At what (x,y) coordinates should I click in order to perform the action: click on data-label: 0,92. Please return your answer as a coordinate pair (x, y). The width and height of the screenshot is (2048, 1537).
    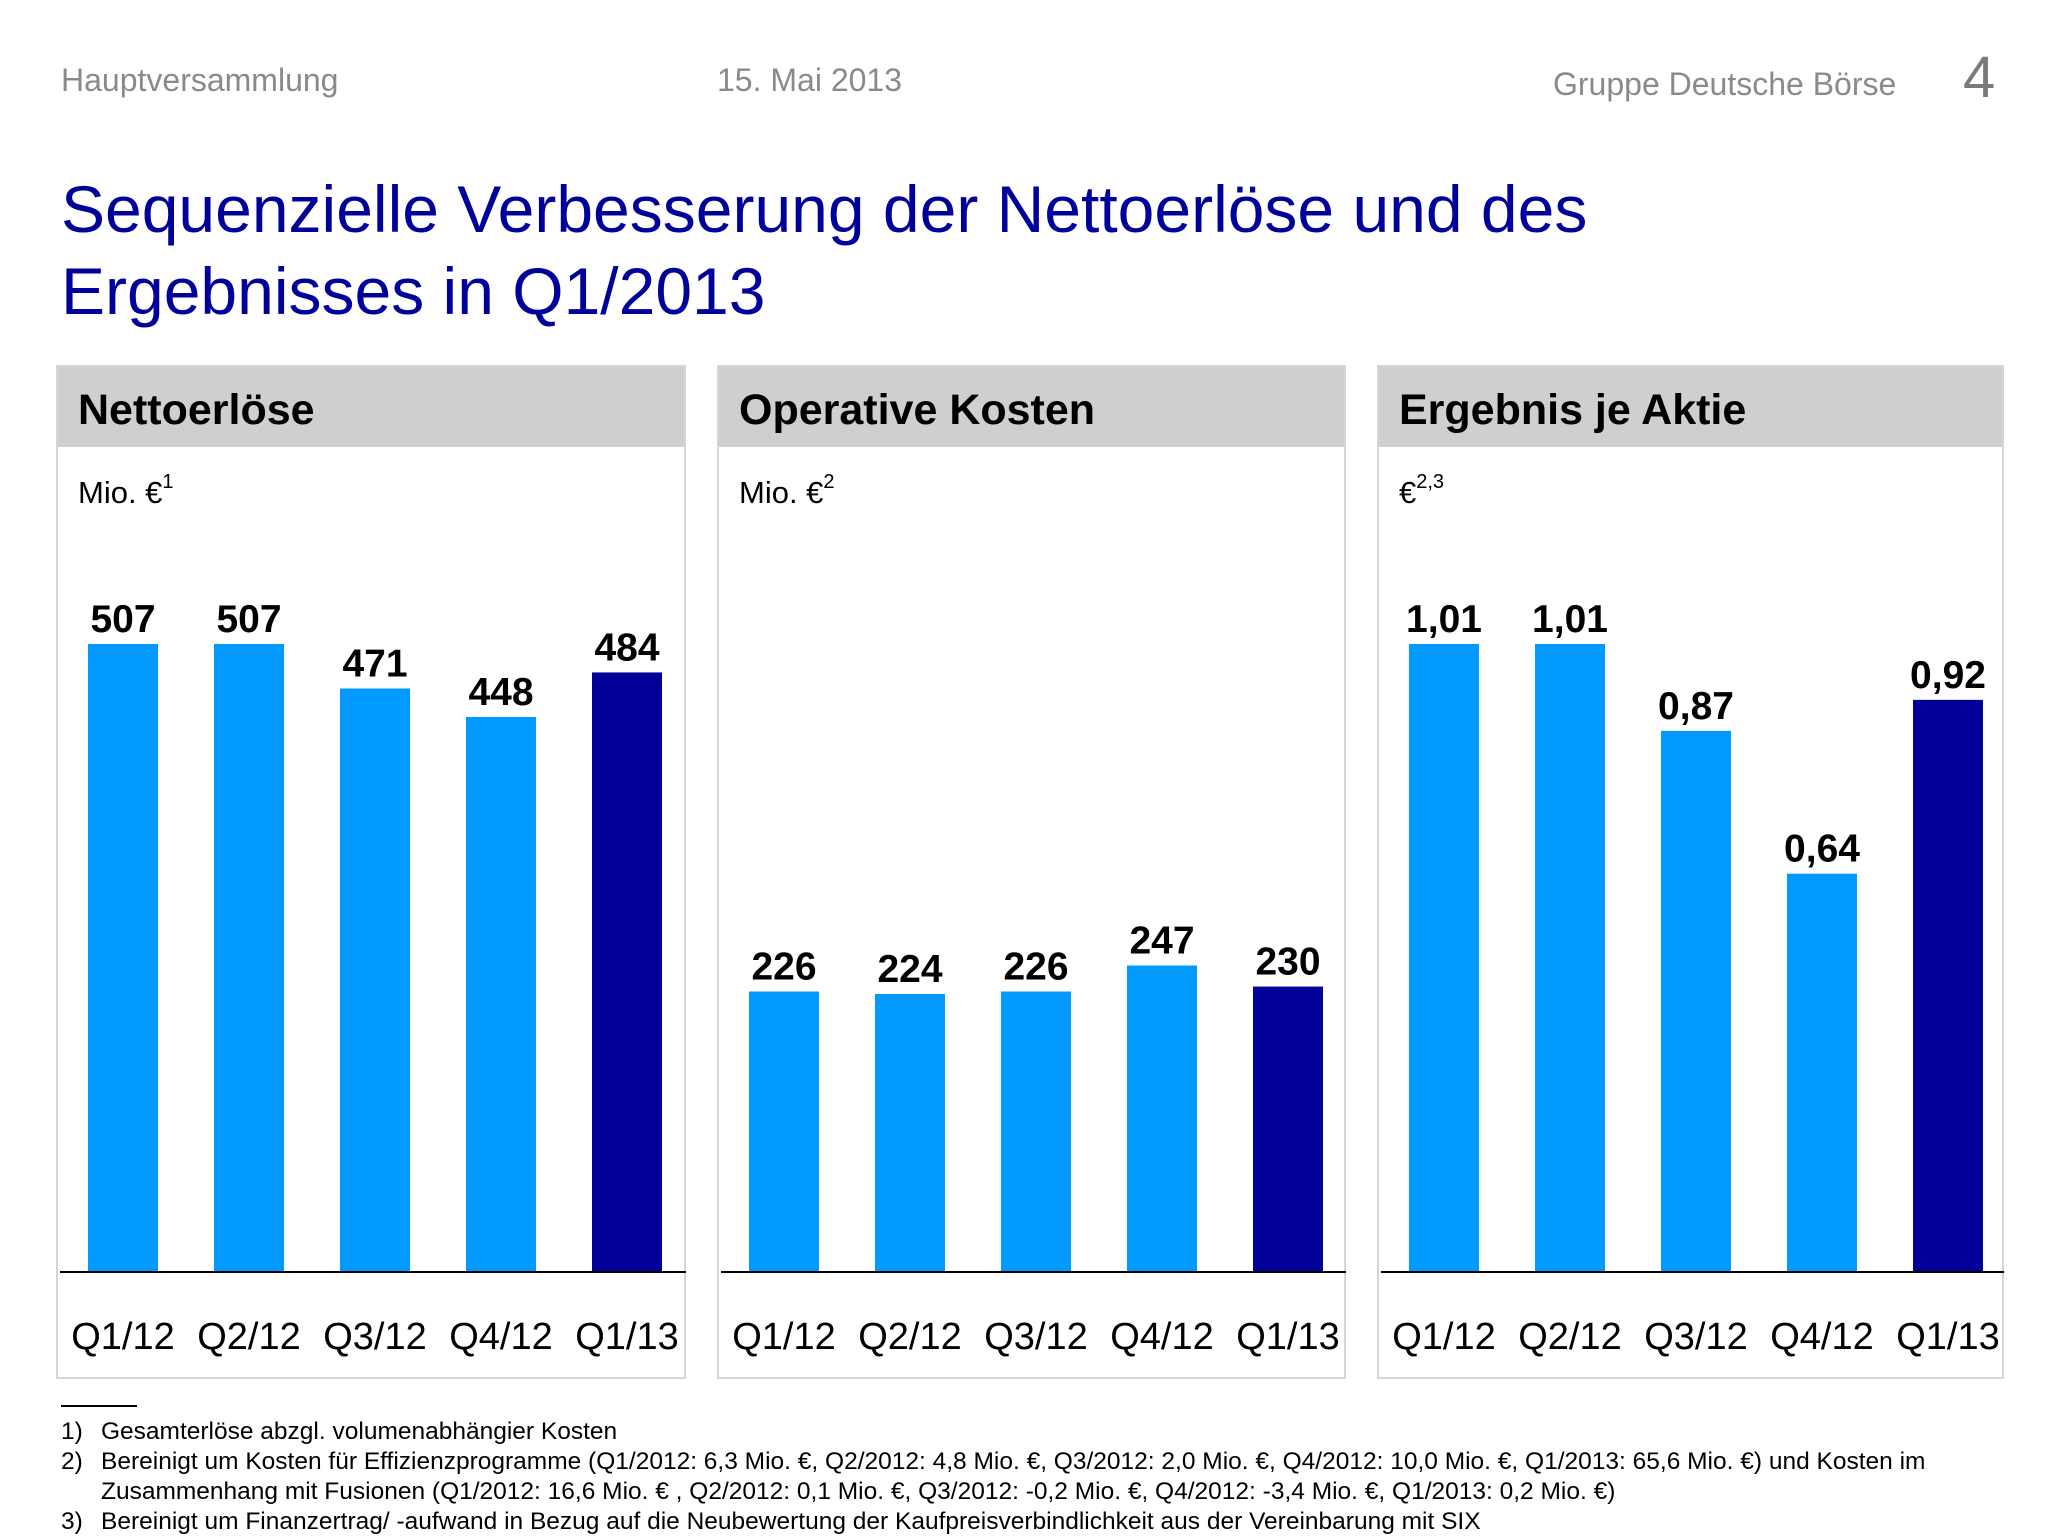
    Looking at the image, I should click on (1948, 675).